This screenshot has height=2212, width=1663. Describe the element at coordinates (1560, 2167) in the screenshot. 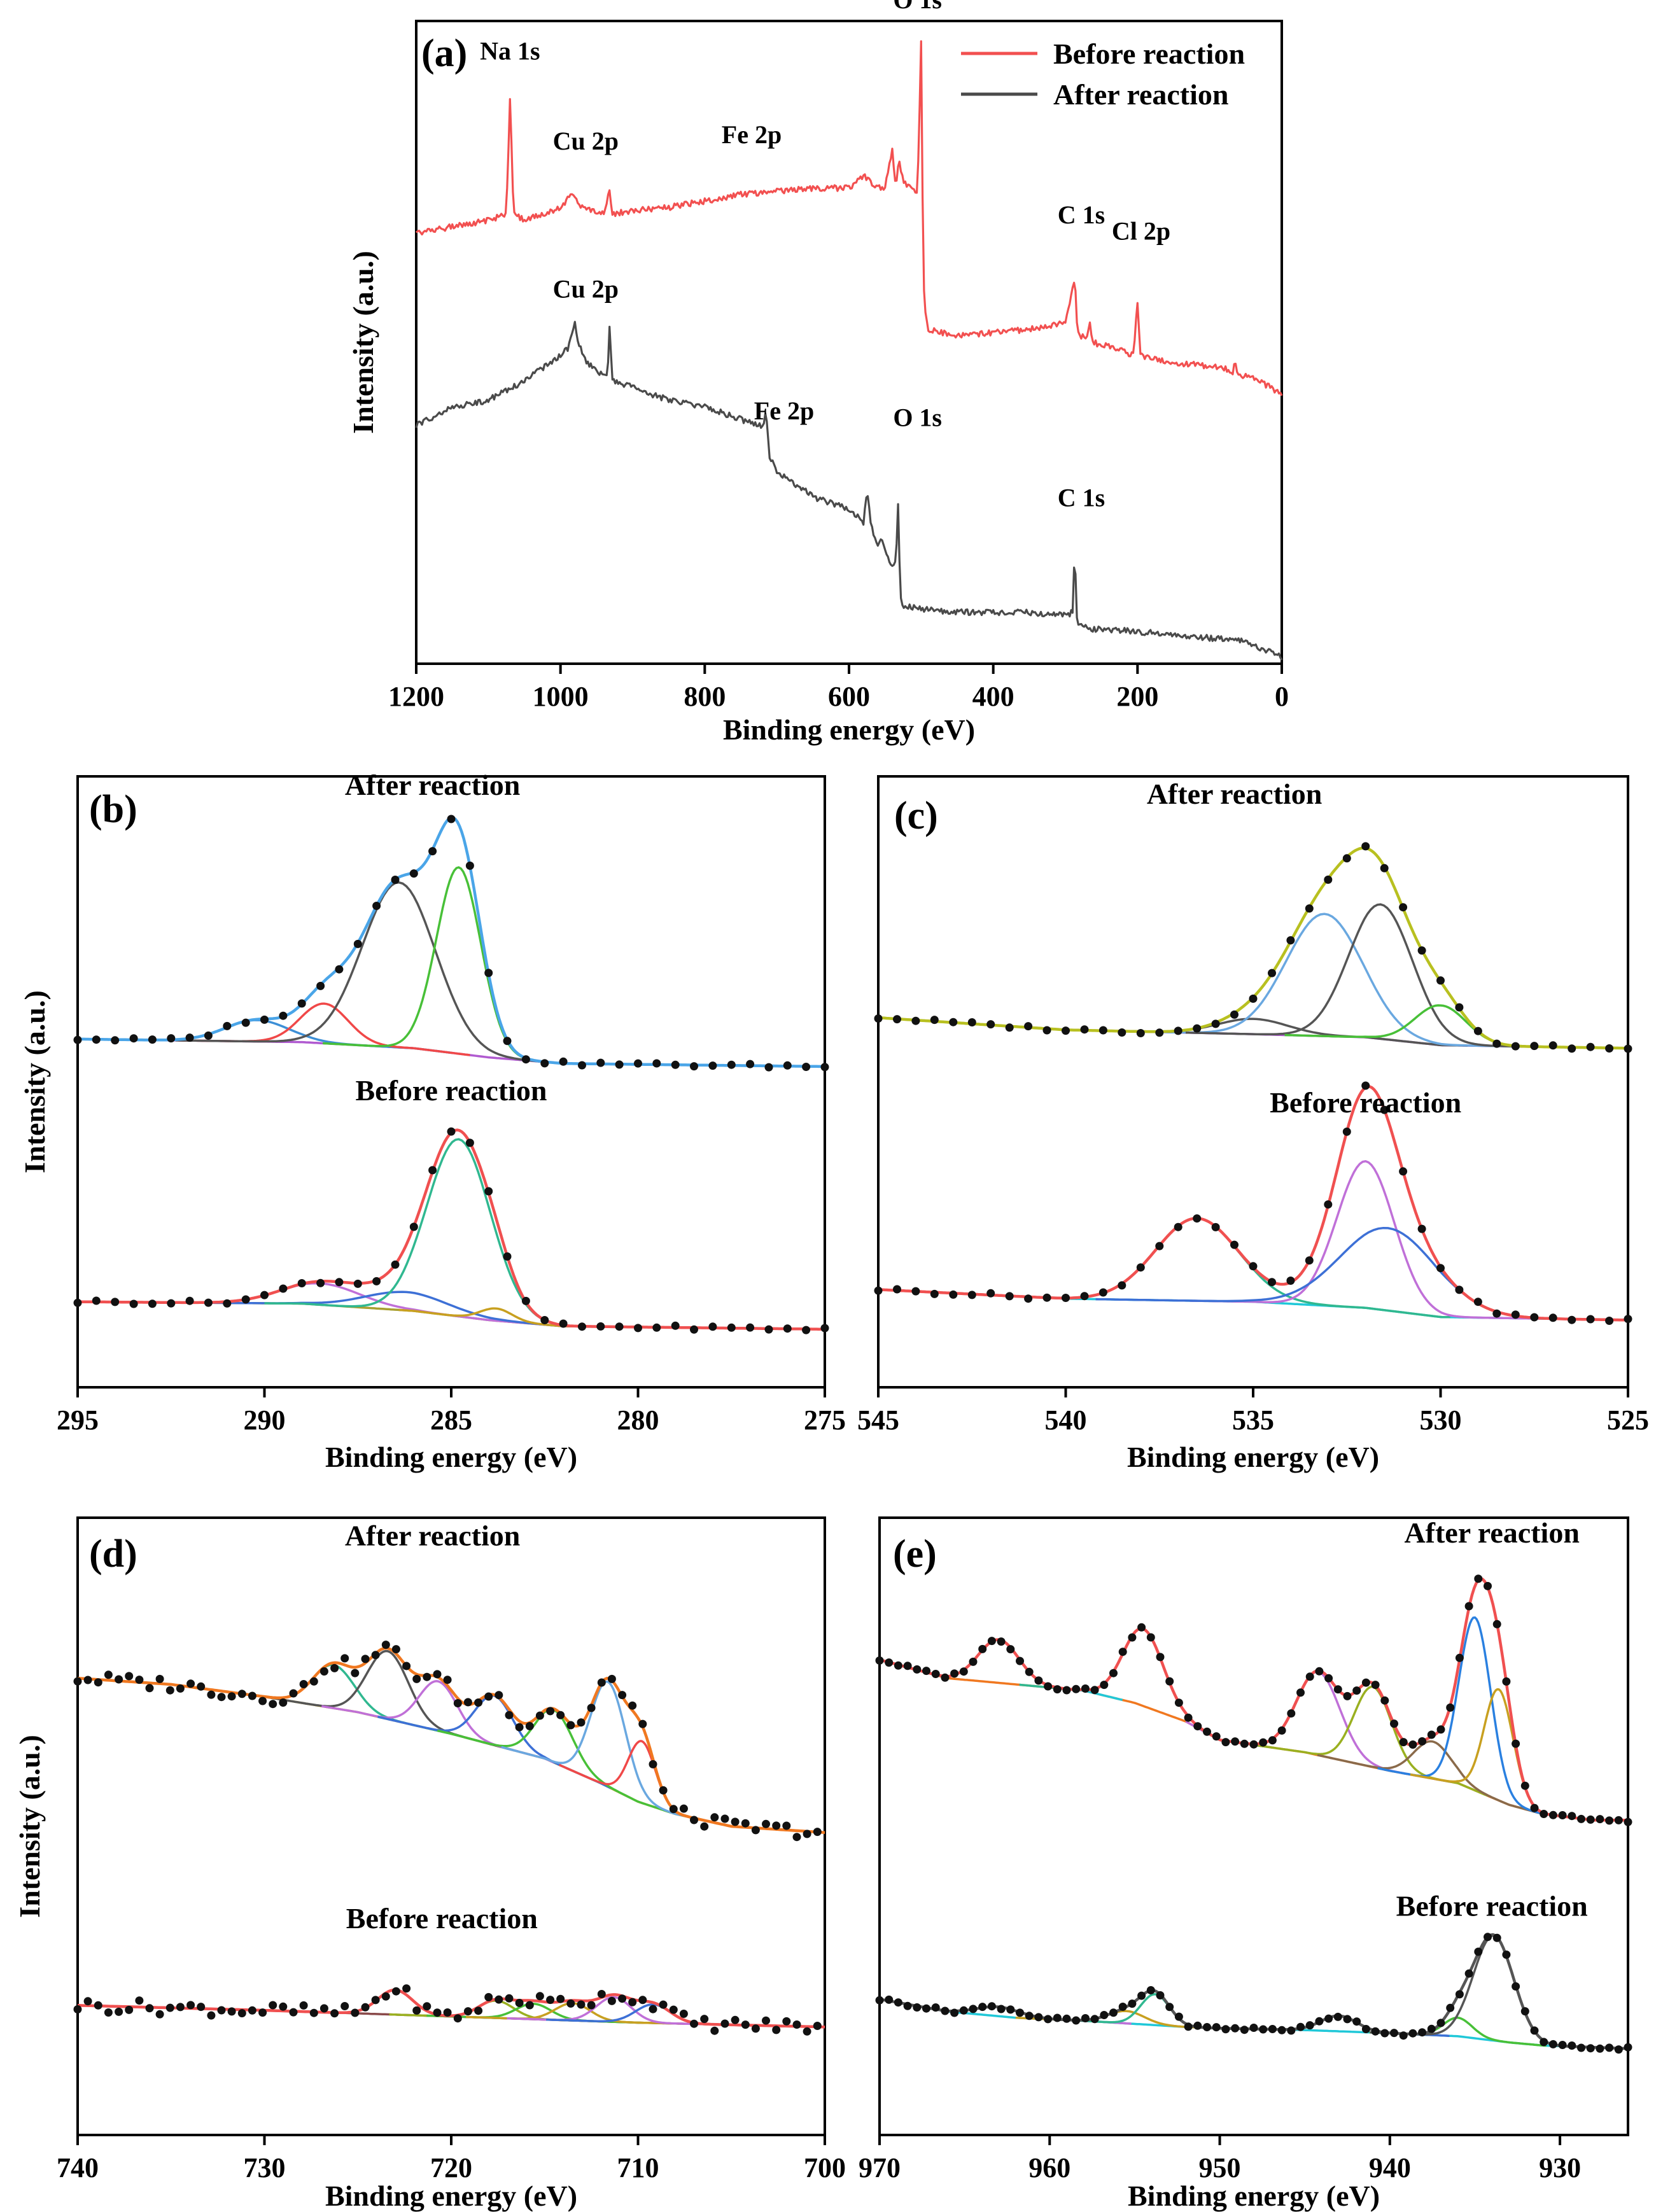

I see `panel-e-x-tick-label: 930` at that location.